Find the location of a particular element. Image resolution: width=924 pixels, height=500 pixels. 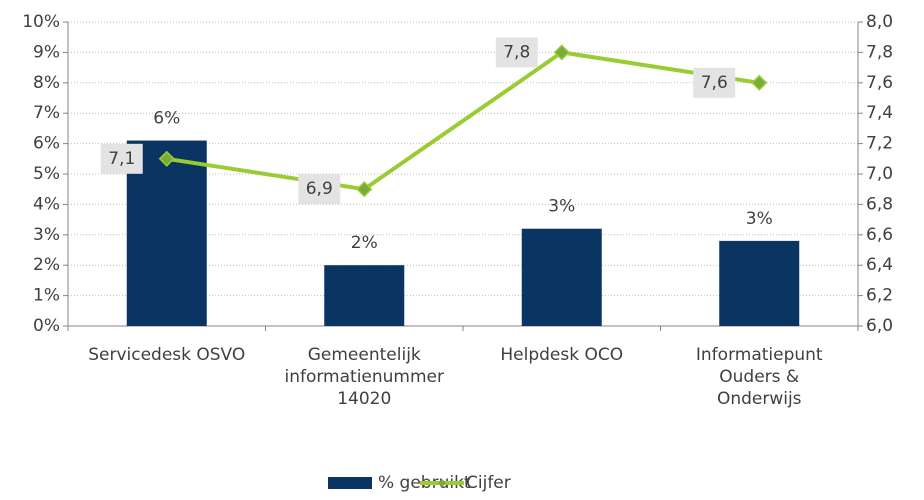

y2-tick-label: 6,6 is located at coordinates (879, 235).